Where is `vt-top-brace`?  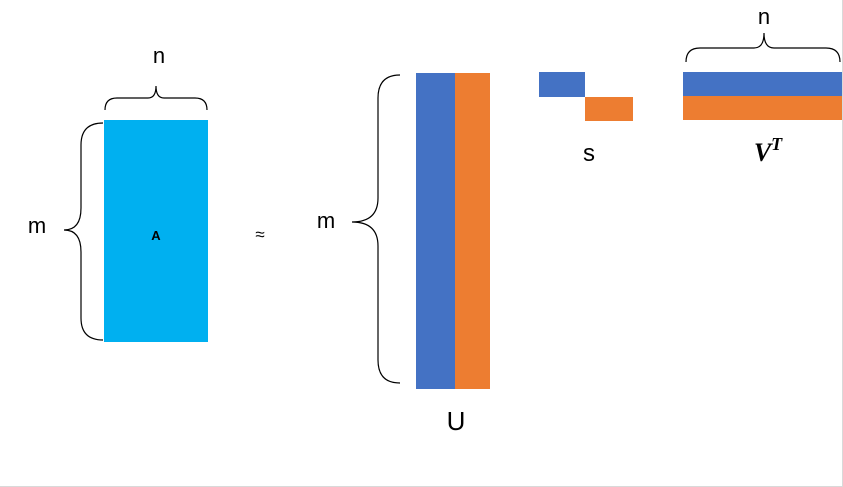
vt-top-brace is located at coordinates (763, 47).